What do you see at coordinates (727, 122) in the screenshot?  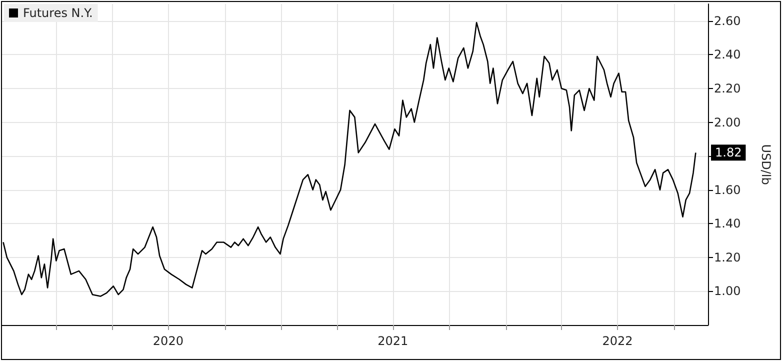 I see `y-tick-label: 2.00` at bounding box center [727, 122].